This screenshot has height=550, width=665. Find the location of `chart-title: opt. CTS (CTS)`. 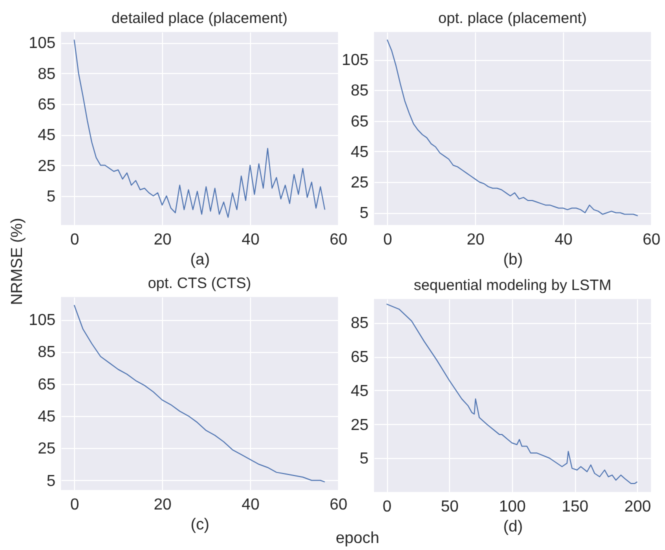

chart-title: opt. CTS (CTS) is located at coordinates (200, 283).